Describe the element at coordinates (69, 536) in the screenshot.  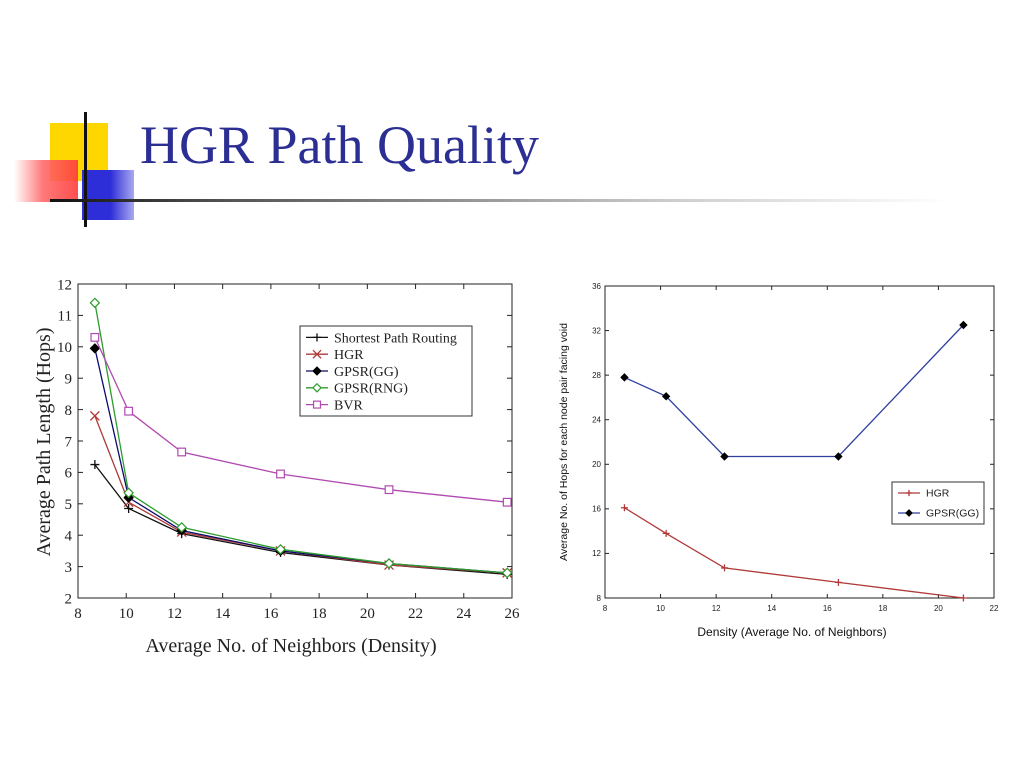
I see `y-tick-label: 4` at that location.